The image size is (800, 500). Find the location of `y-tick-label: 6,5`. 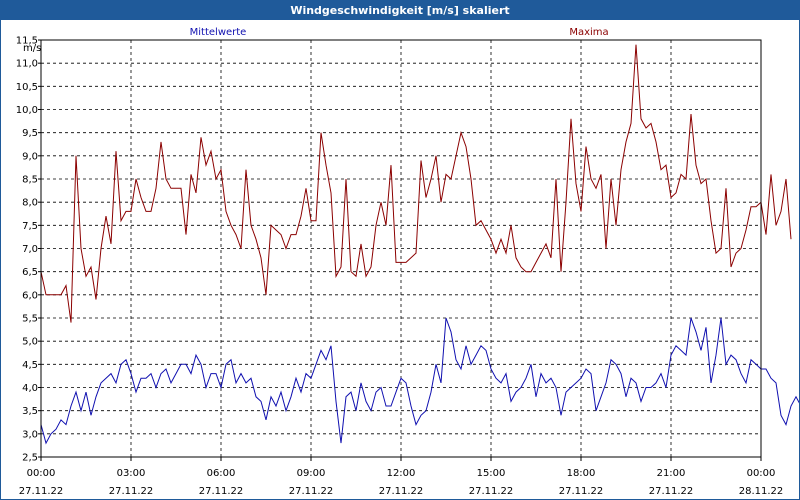

y-tick-label: 6,5 is located at coordinates (30, 272).